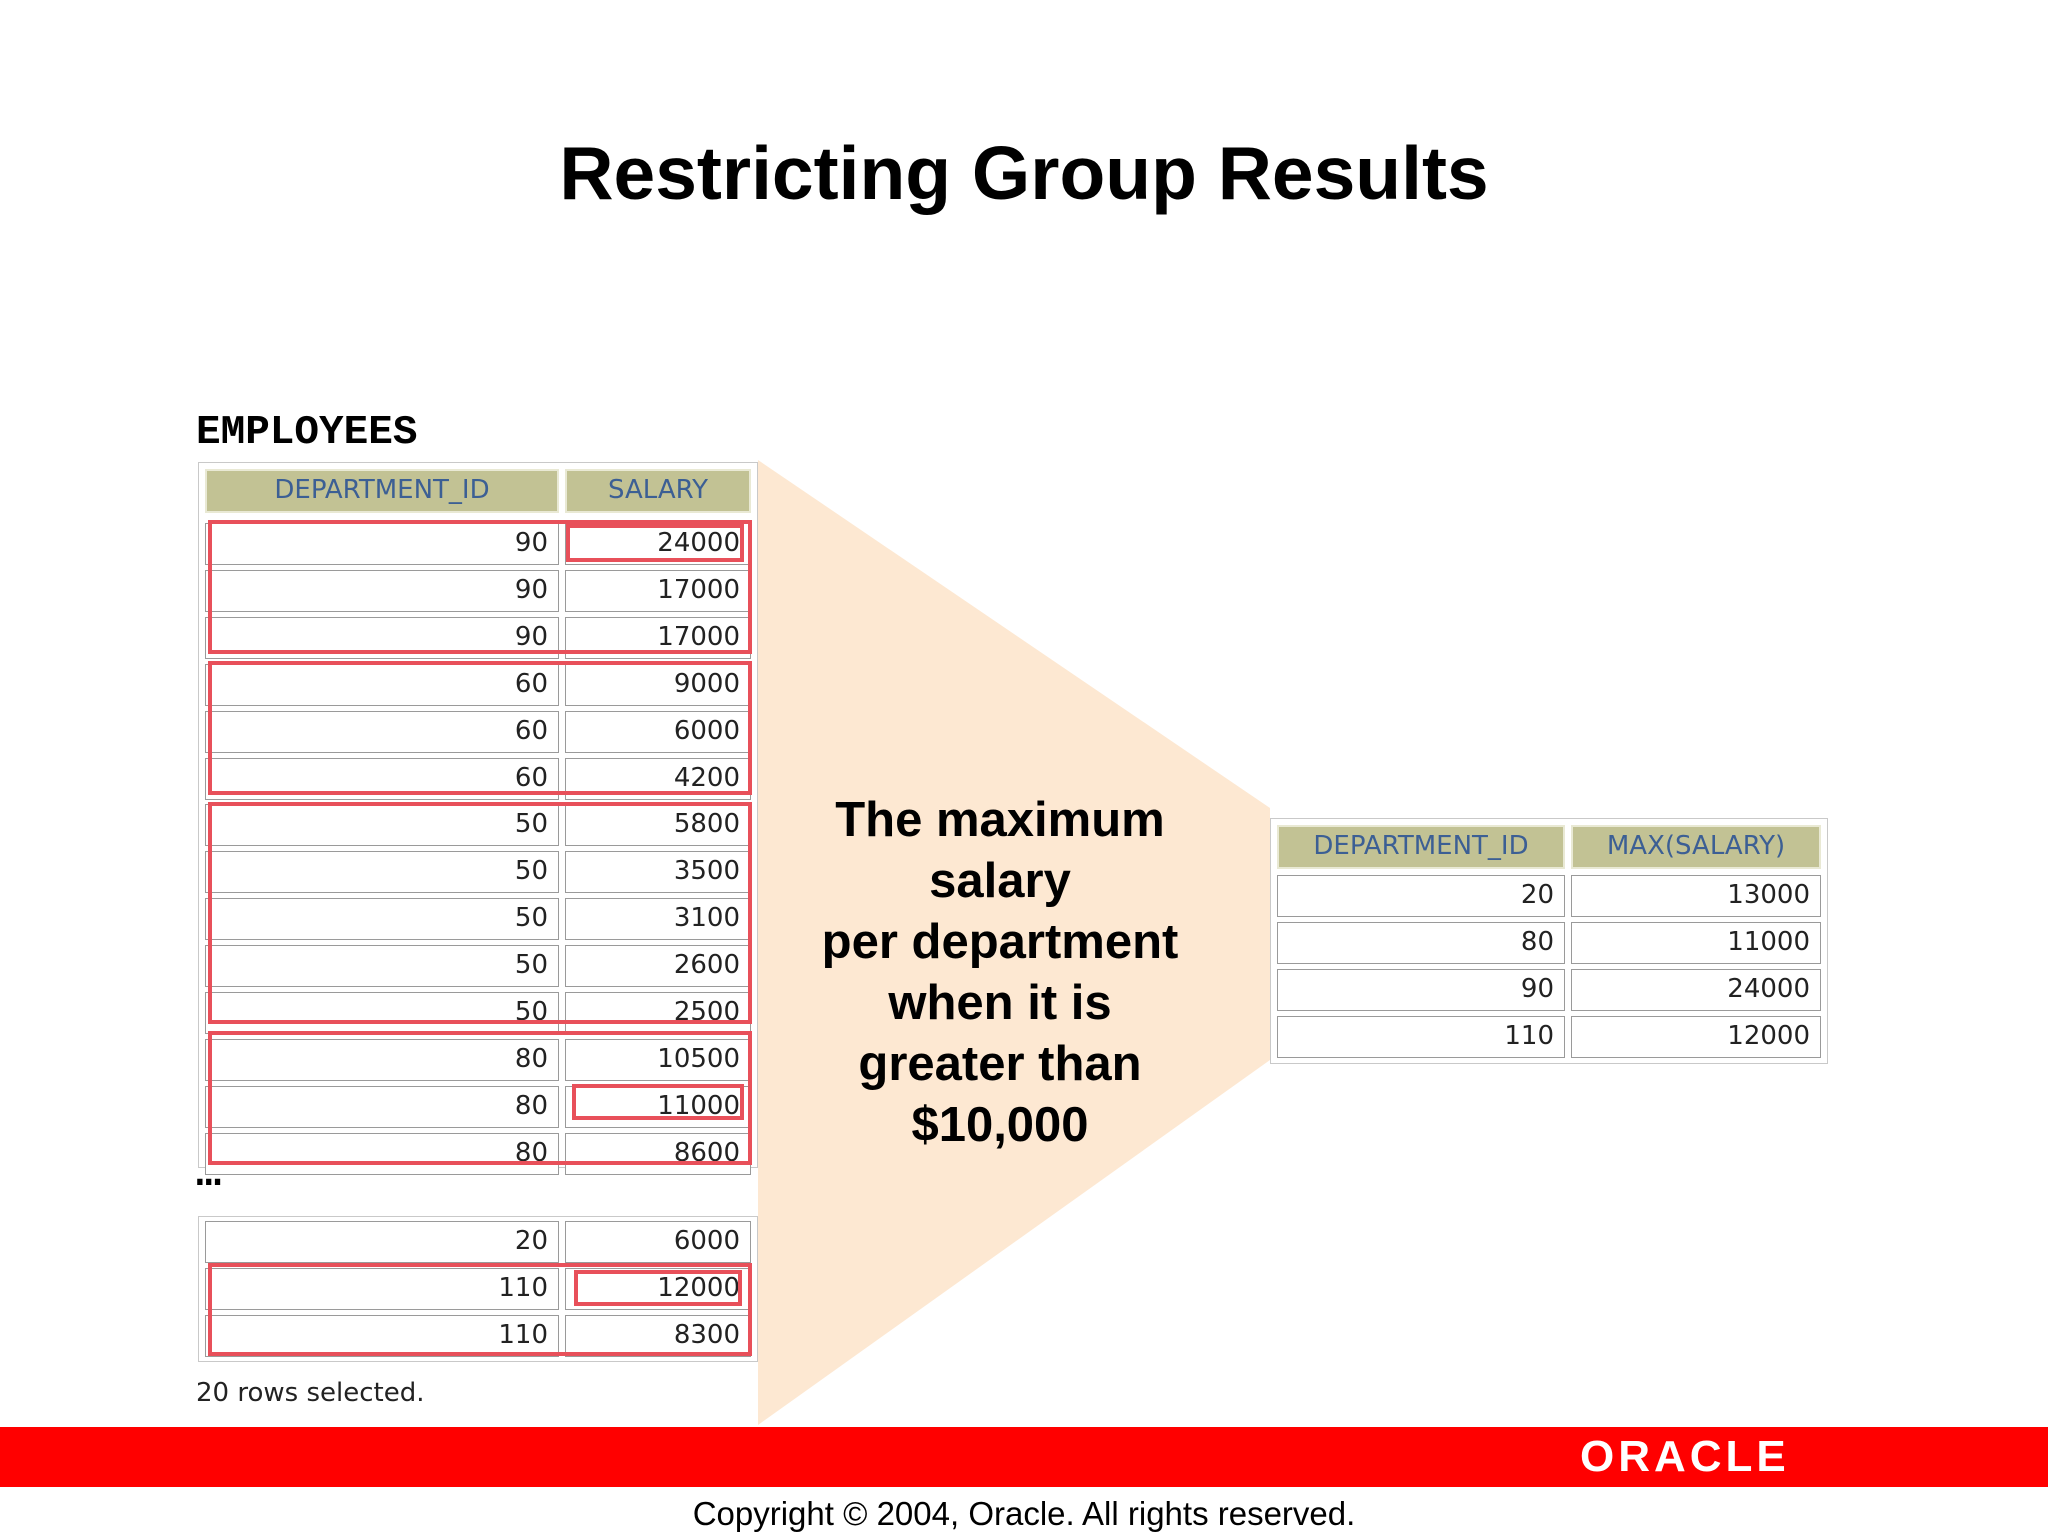 The height and width of the screenshot is (1536, 2048). I want to click on slide-title: Restricting Group Results, so click(1024, 173).